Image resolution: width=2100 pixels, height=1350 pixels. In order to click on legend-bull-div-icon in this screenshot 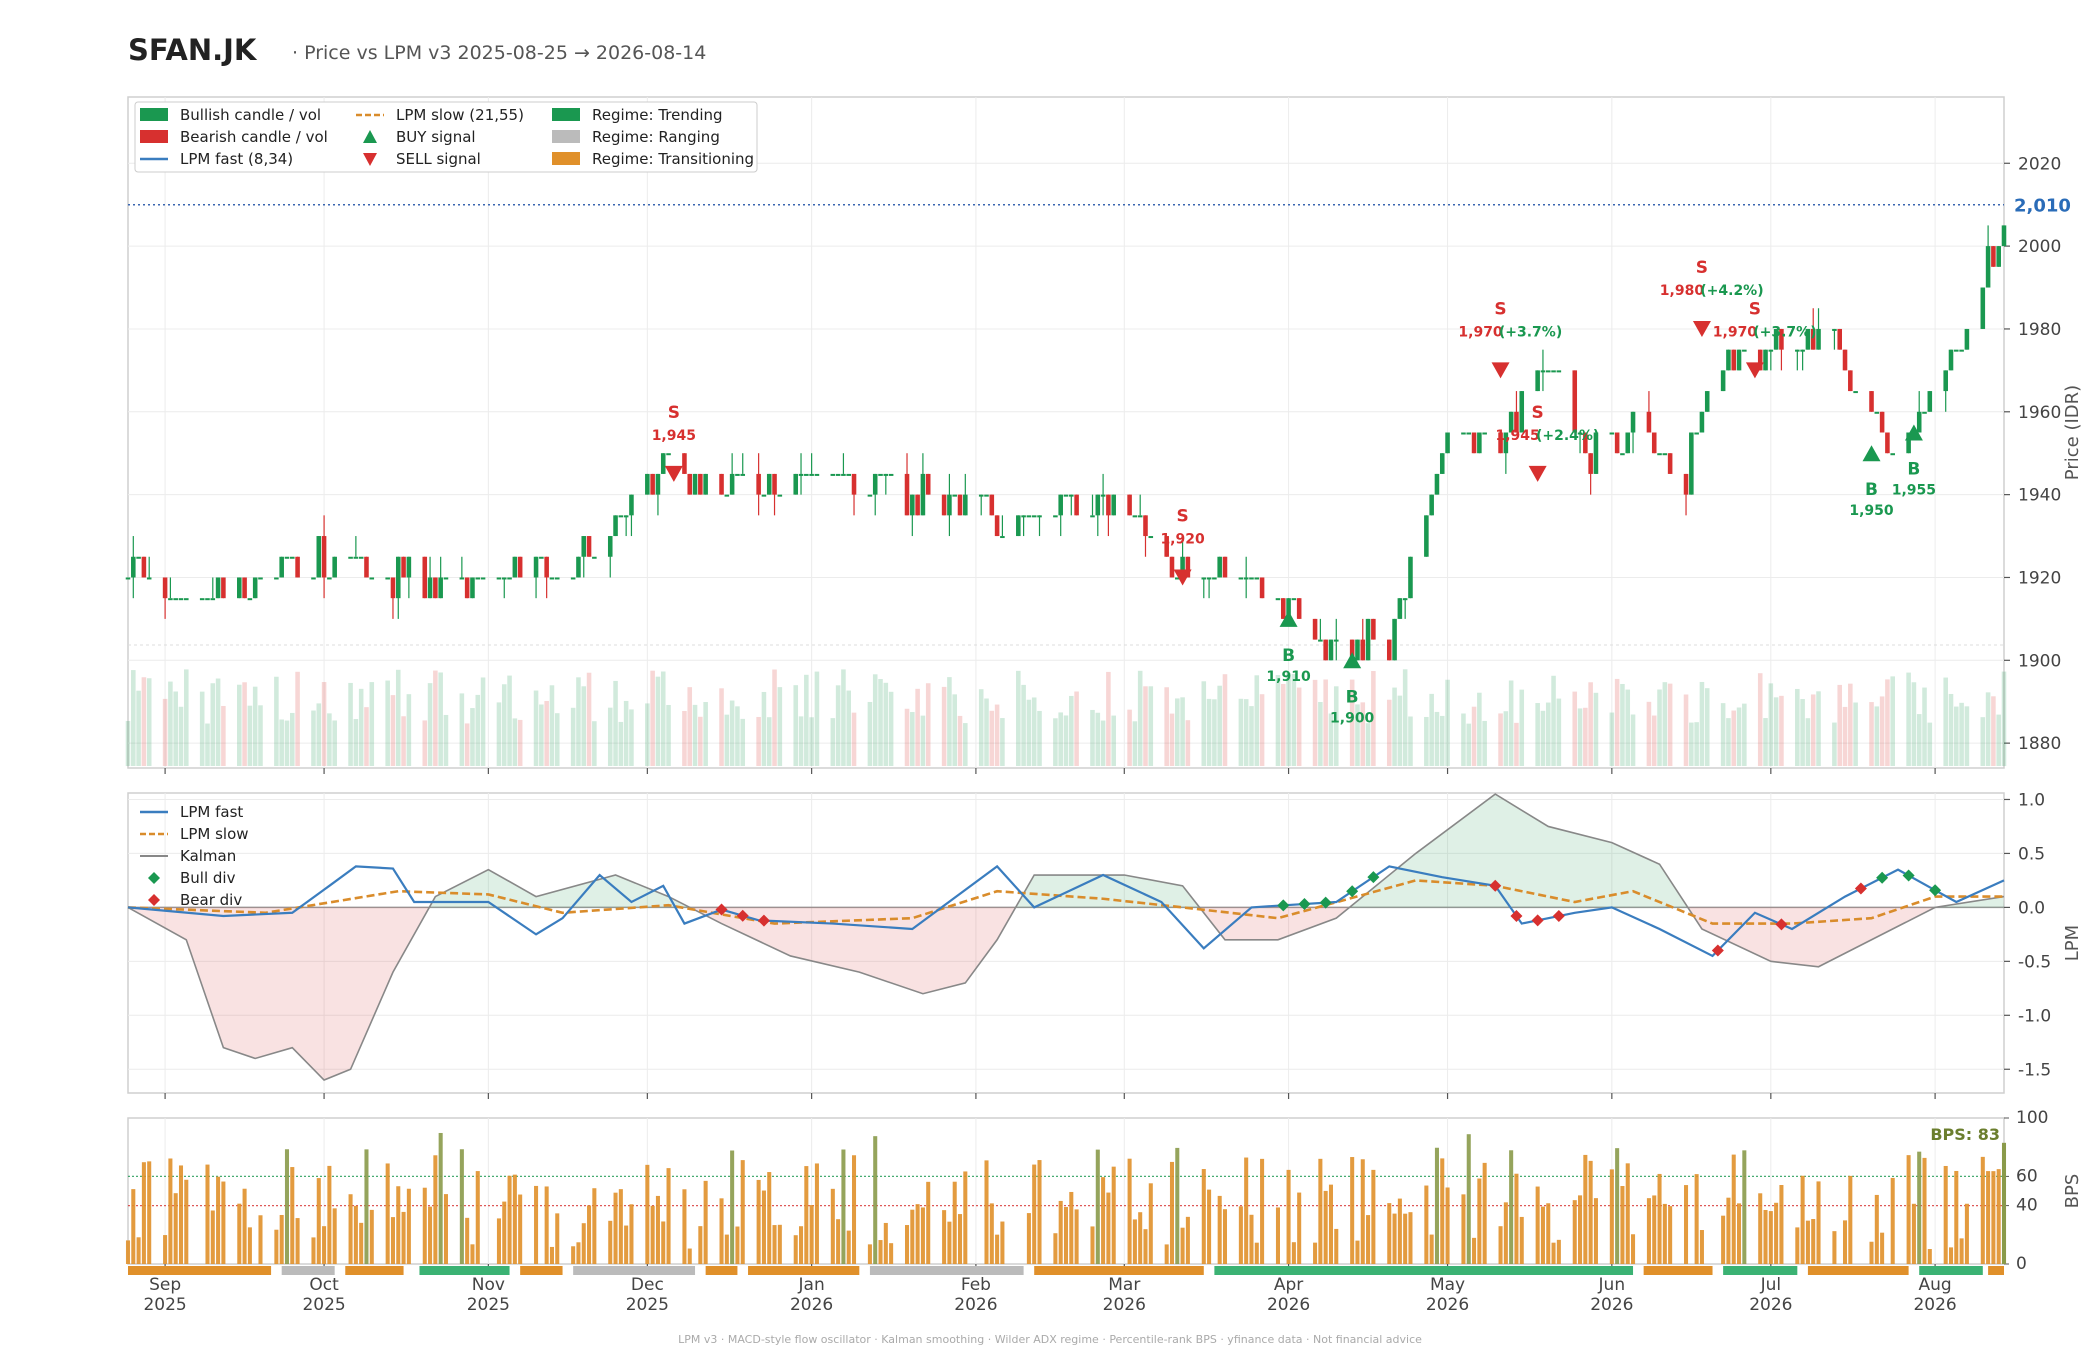, I will do `click(154, 878)`.